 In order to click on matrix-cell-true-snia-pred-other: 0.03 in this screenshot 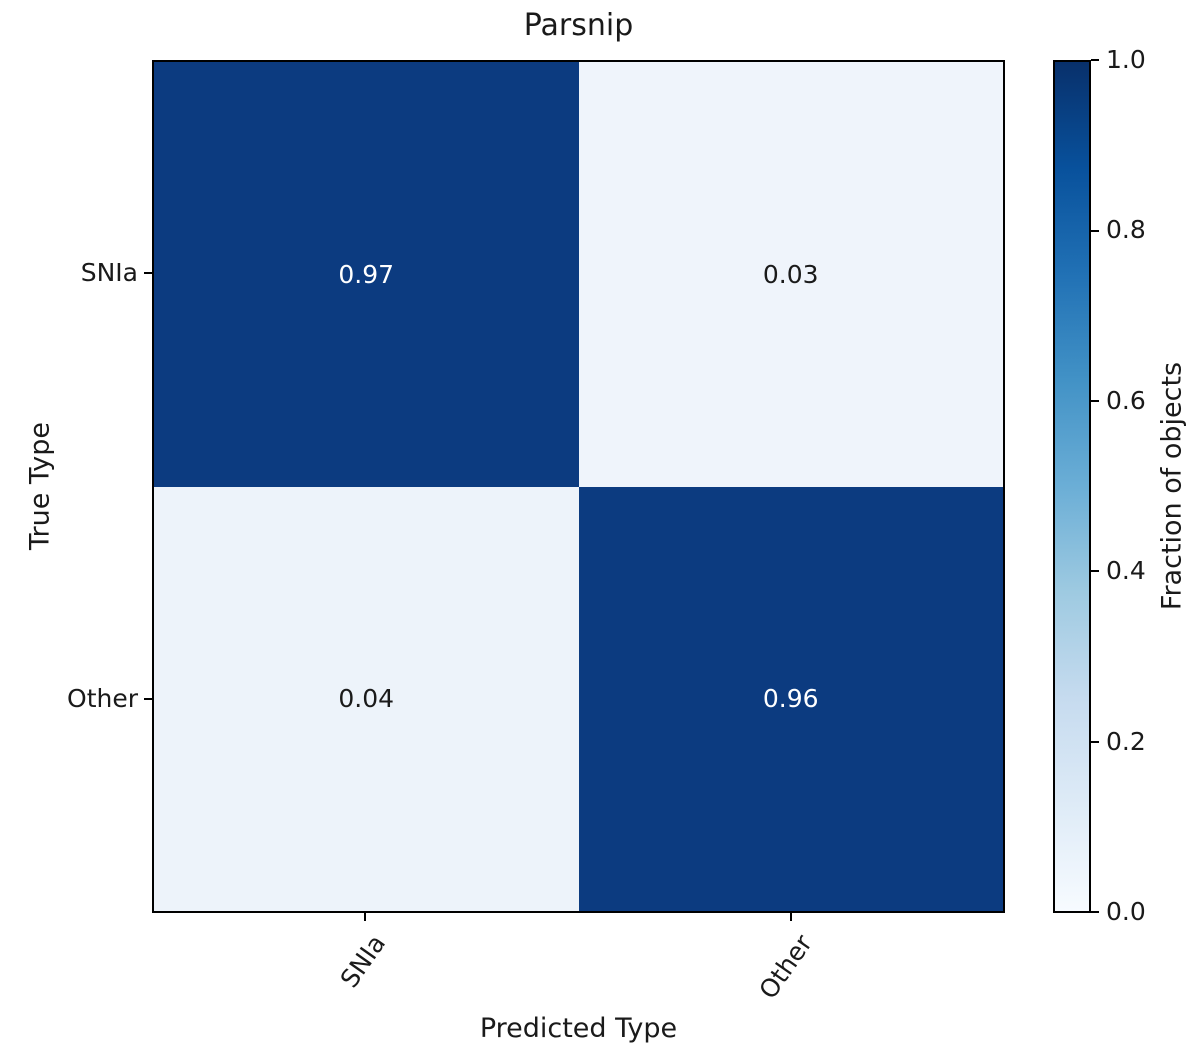, I will do `click(790, 274)`.